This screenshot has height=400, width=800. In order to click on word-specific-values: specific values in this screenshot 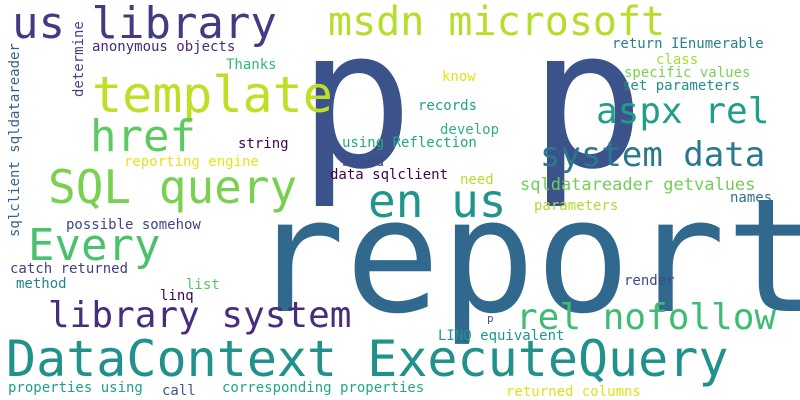, I will do `click(687, 73)`.